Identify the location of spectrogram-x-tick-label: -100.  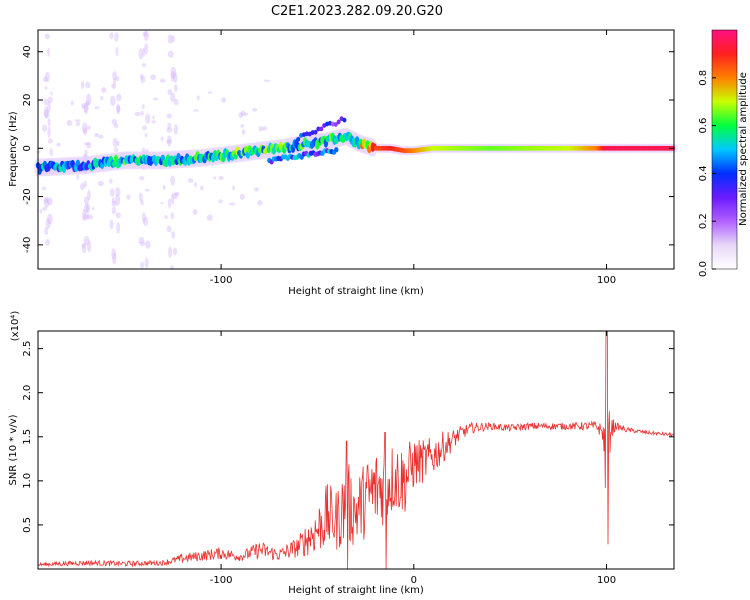
(221, 280).